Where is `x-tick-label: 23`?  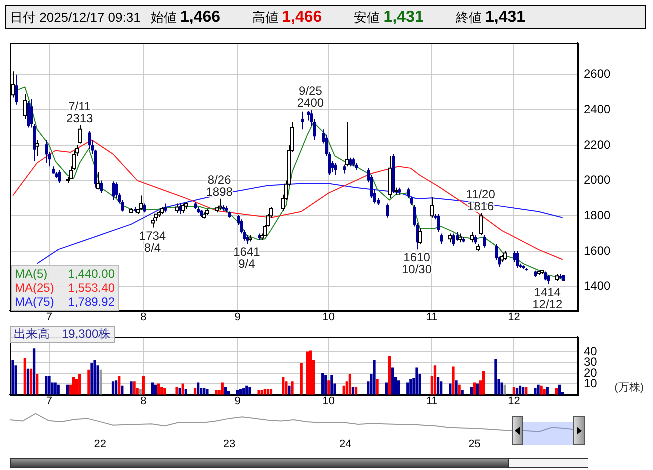 x-tick-label: 23 is located at coordinates (229, 444).